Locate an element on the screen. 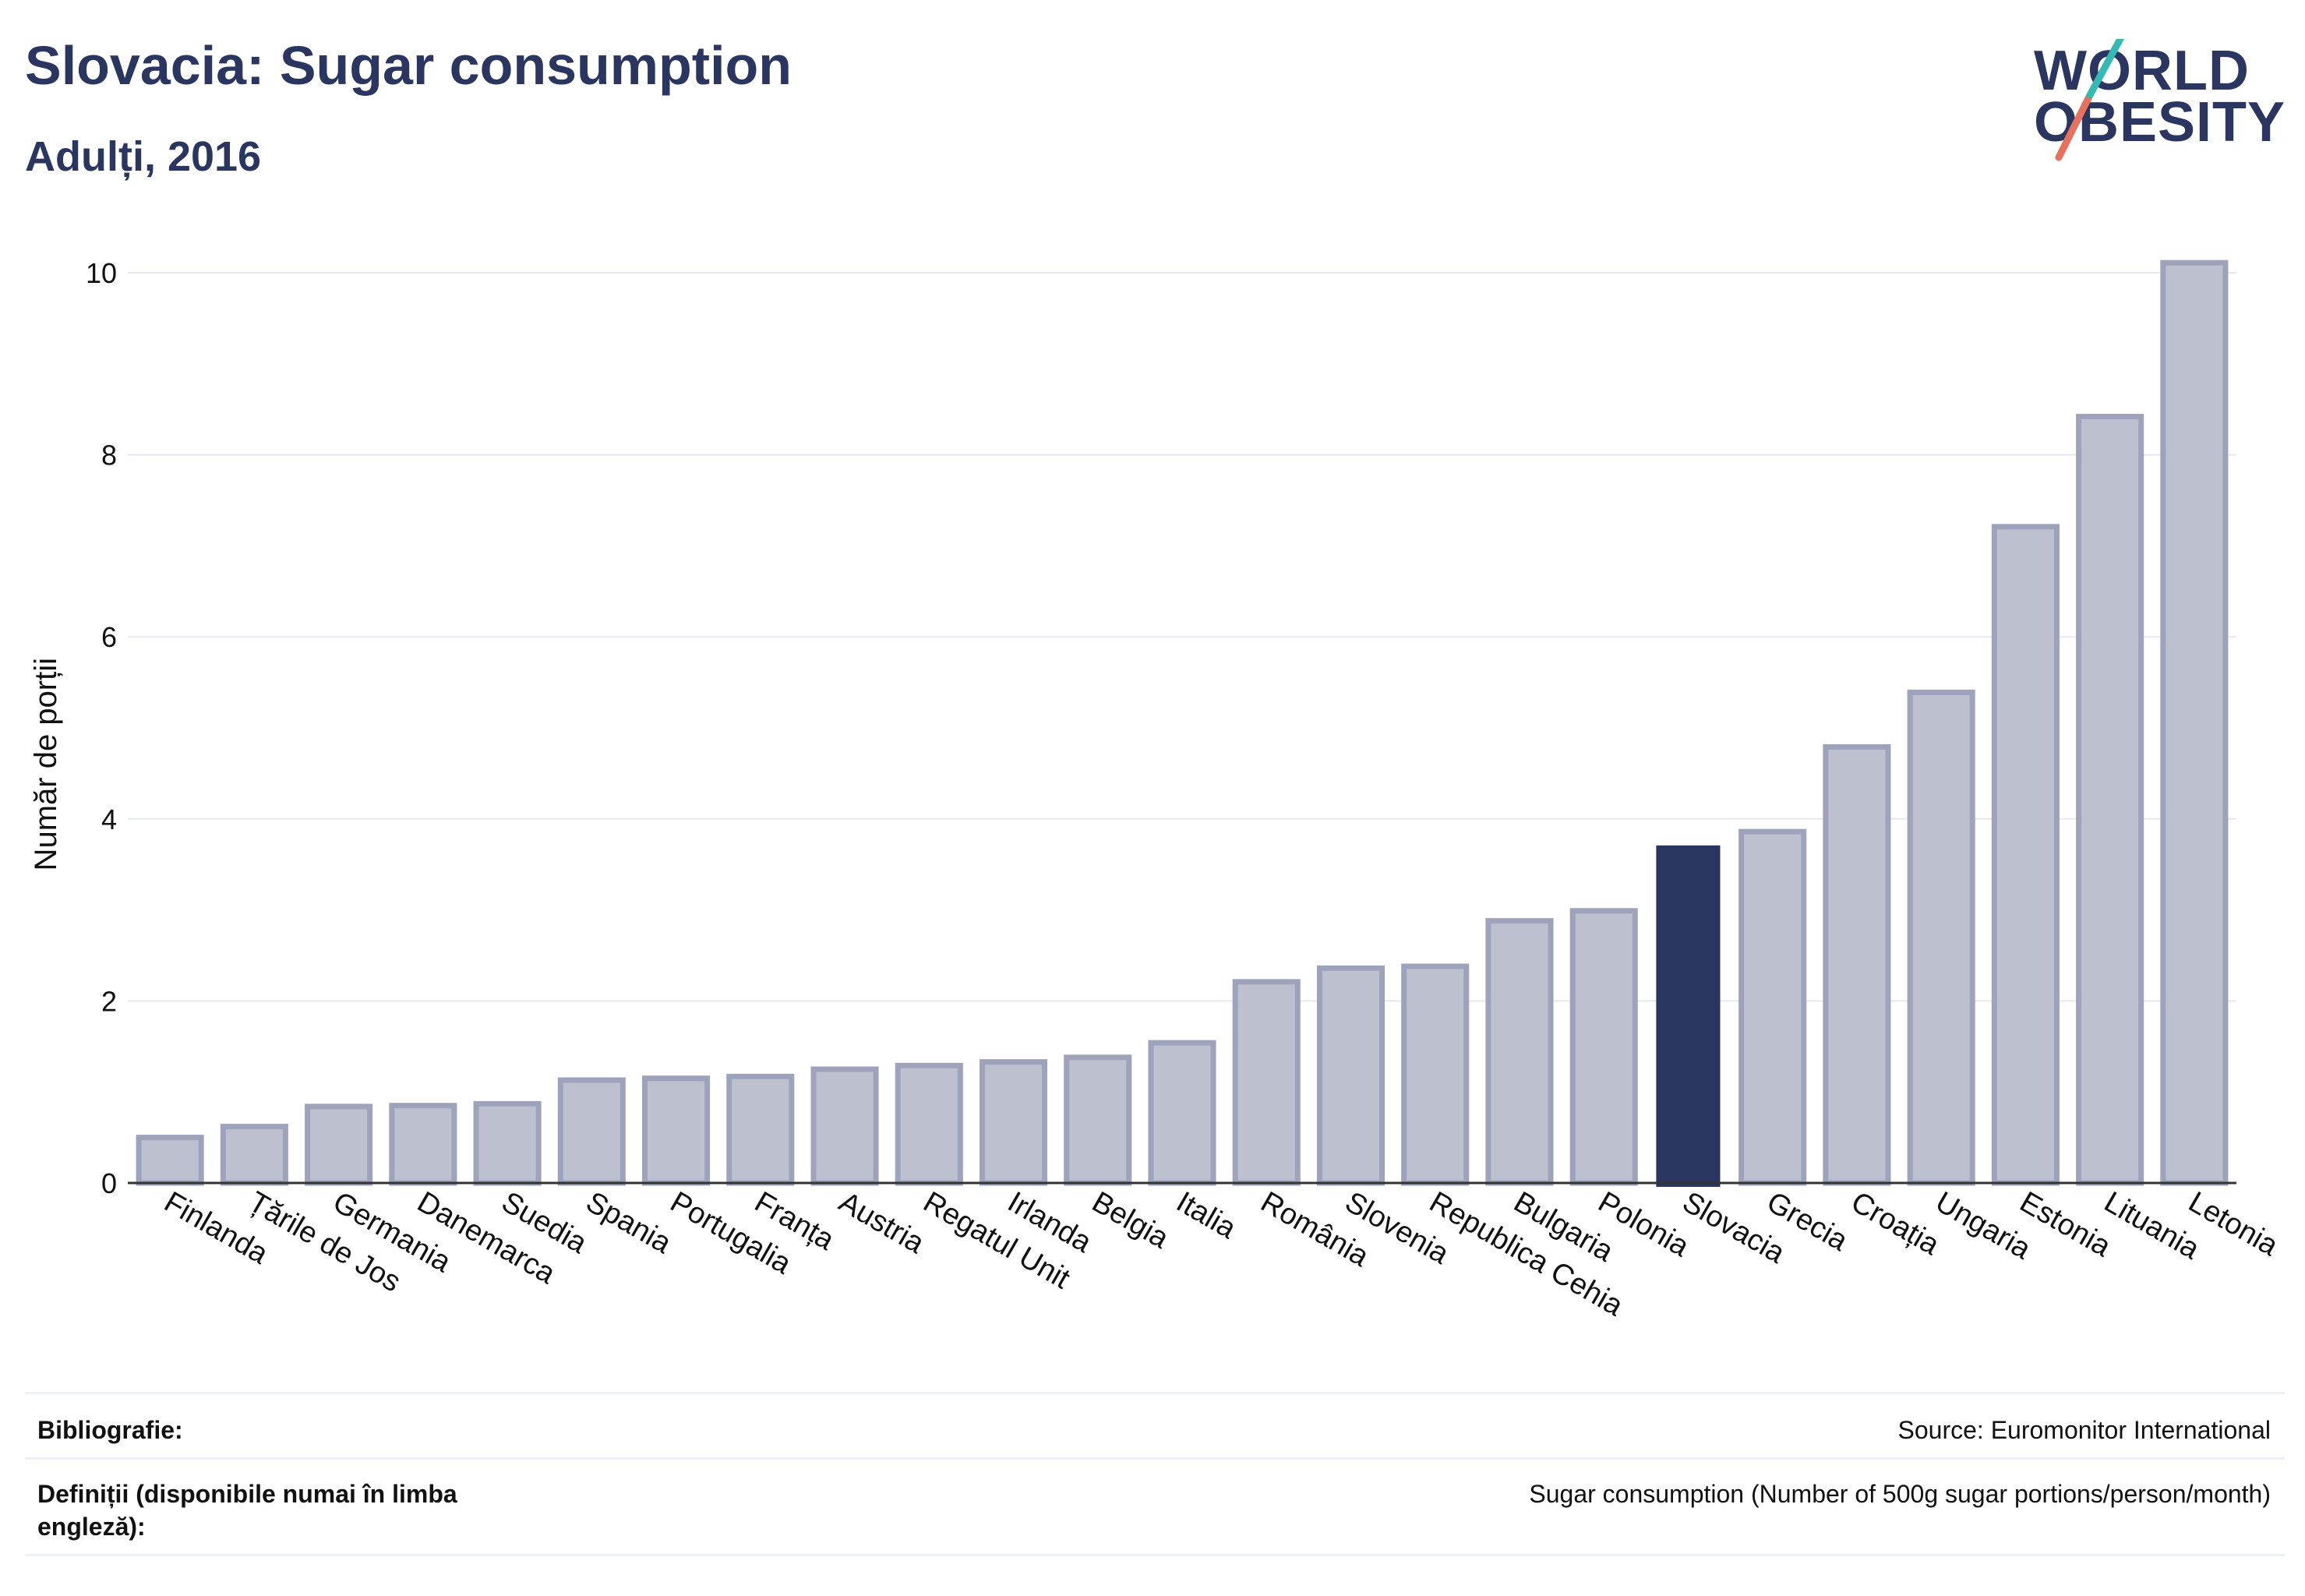  chart-title: Slovacia: Sugar consumption is located at coordinates (408, 65).